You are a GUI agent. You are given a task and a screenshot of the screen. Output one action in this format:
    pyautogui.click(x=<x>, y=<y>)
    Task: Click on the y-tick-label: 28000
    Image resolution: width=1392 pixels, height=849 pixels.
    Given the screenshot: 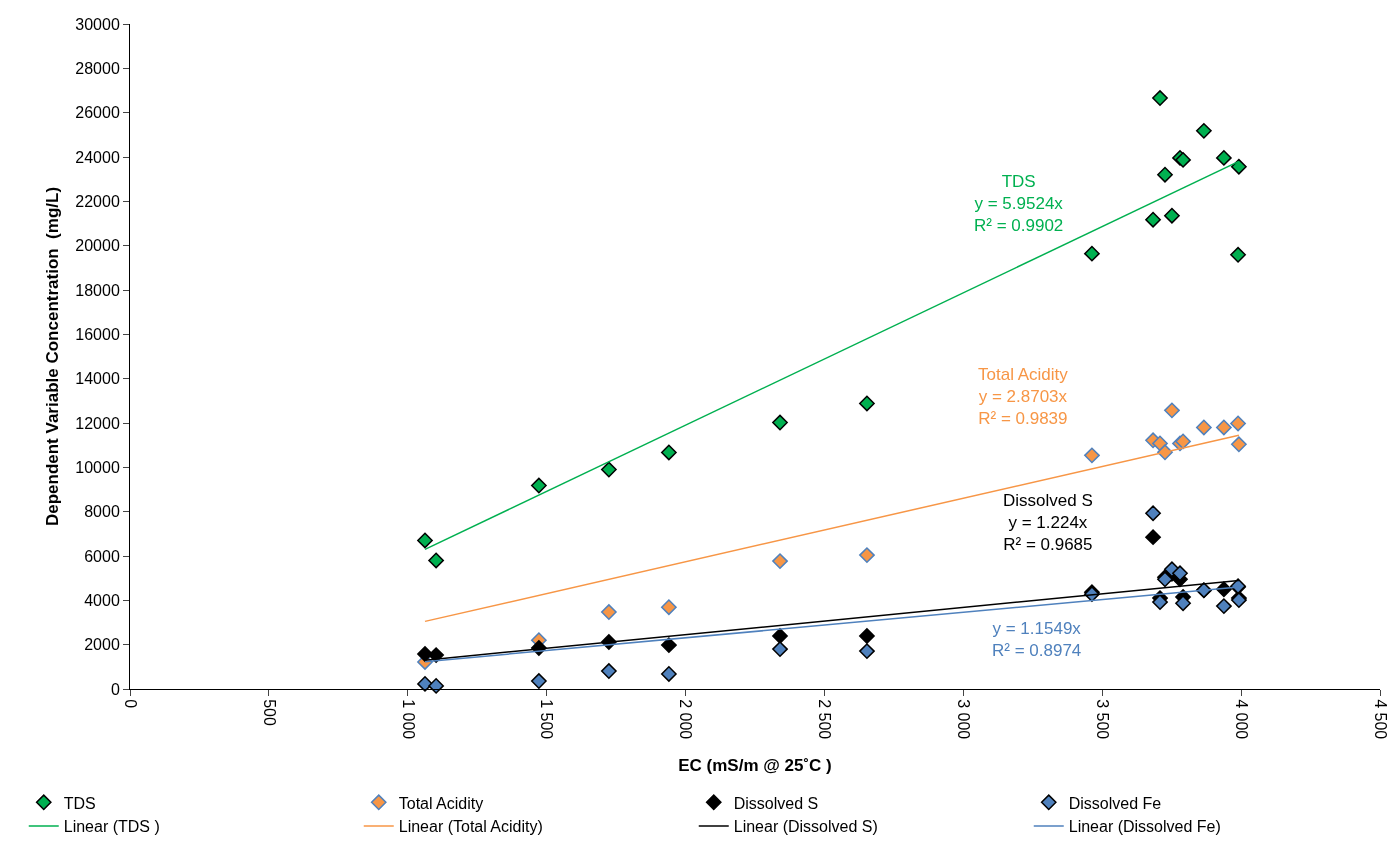 What is the action you would take?
    pyautogui.click(x=97, y=68)
    